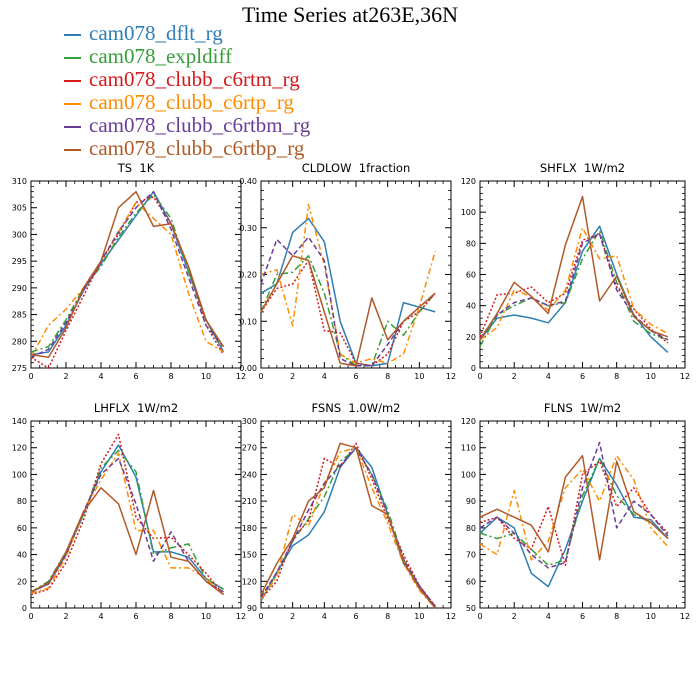 The image size is (700, 700). What do you see at coordinates (249, 474) in the screenshot?
I see `y-tick-label: 240` at bounding box center [249, 474].